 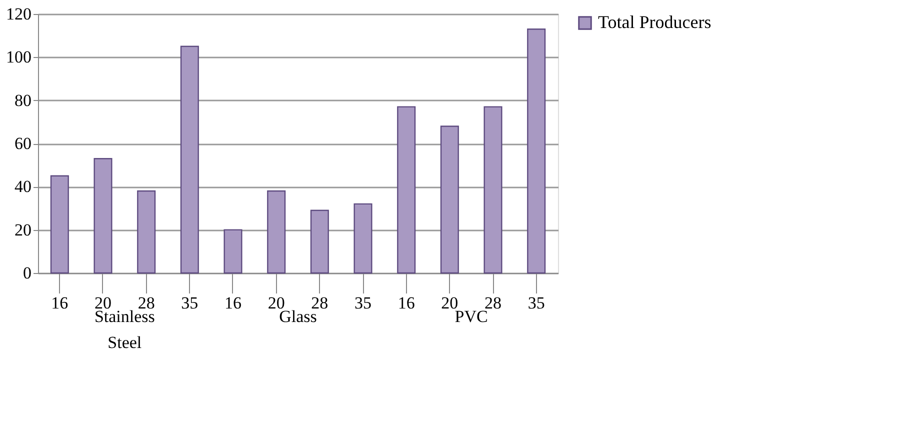 I want to click on text: PVC, so click(x=471, y=316).